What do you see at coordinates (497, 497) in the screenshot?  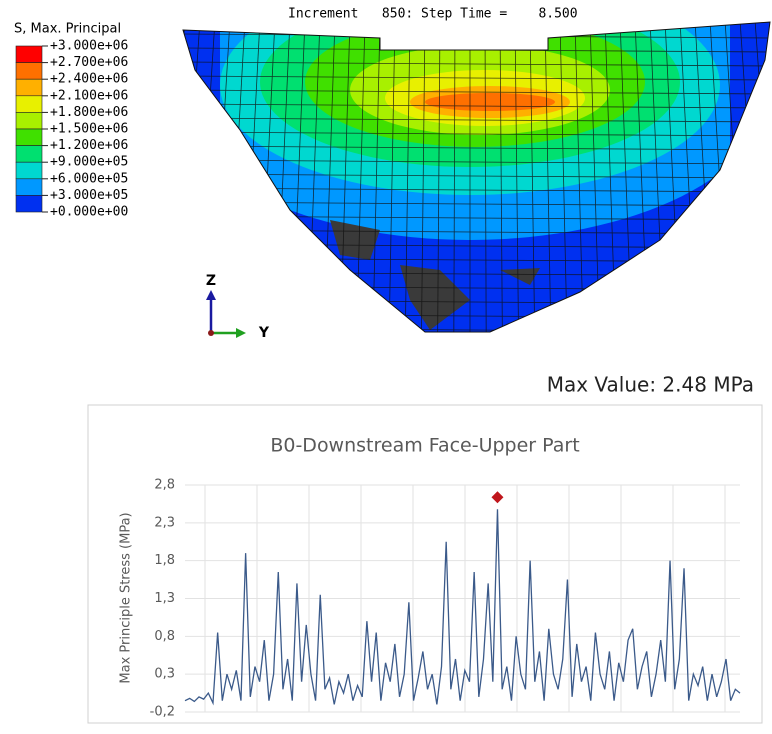 I see `max-marker` at bounding box center [497, 497].